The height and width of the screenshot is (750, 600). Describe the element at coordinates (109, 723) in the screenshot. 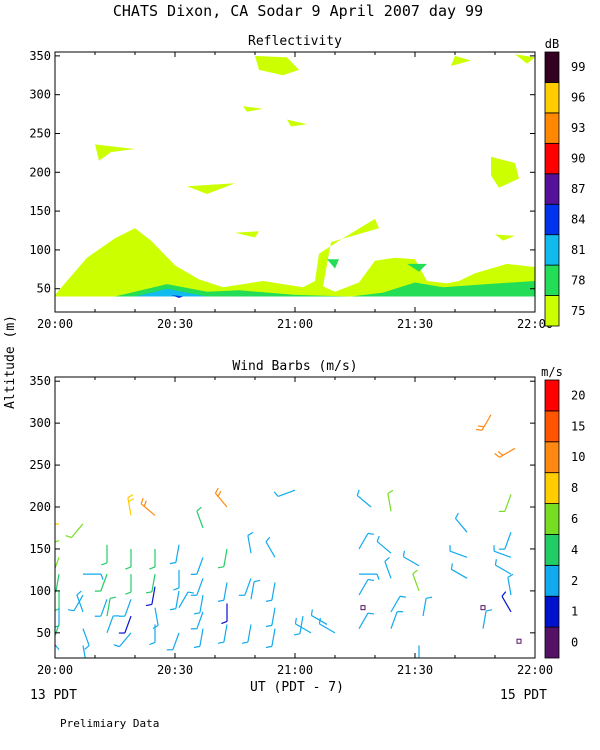

I see `footer-note: Prelimiary Data` at that location.